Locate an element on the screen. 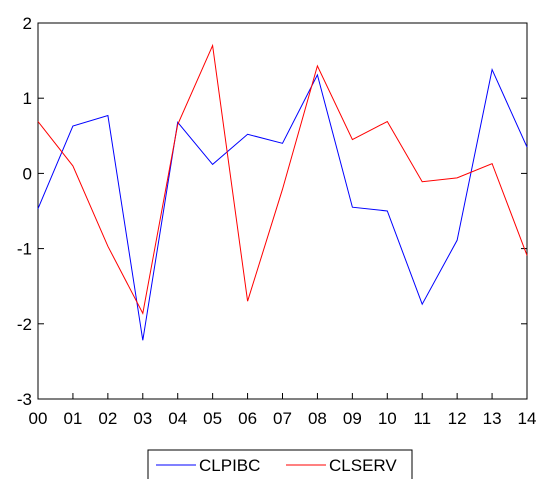  x-axis: 00 01 02 03 04 05 06 07 08 09 10 11 12 13 14 is located at coordinates (283, 410).